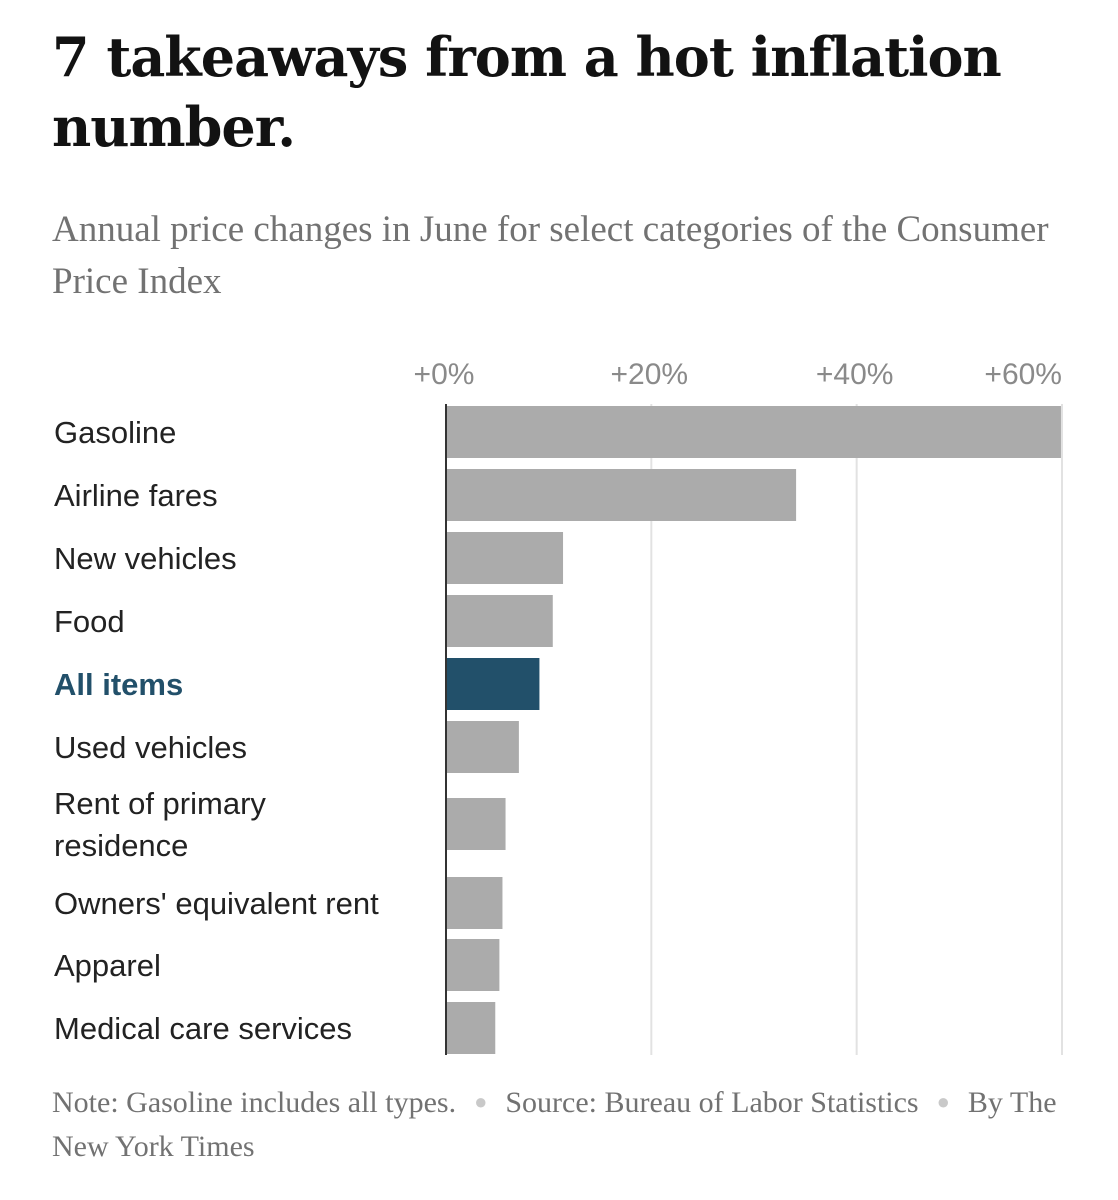 The width and height of the screenshot is (1118, 1200). What do you see at coordinates (527, 92) in the screenshot?
I see `chart-title: 7 takeaways from a hot inflation number.` at bounding box center [527, 92].